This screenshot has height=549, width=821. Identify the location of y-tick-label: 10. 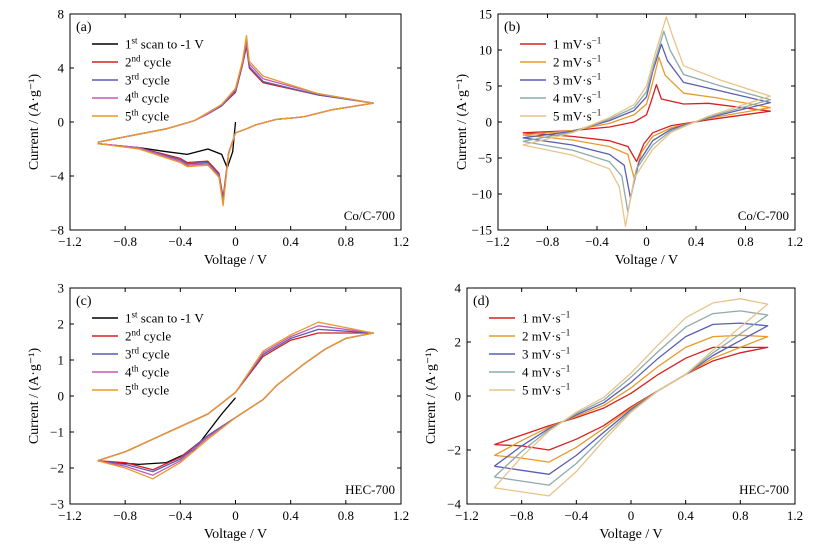
(485, 50).